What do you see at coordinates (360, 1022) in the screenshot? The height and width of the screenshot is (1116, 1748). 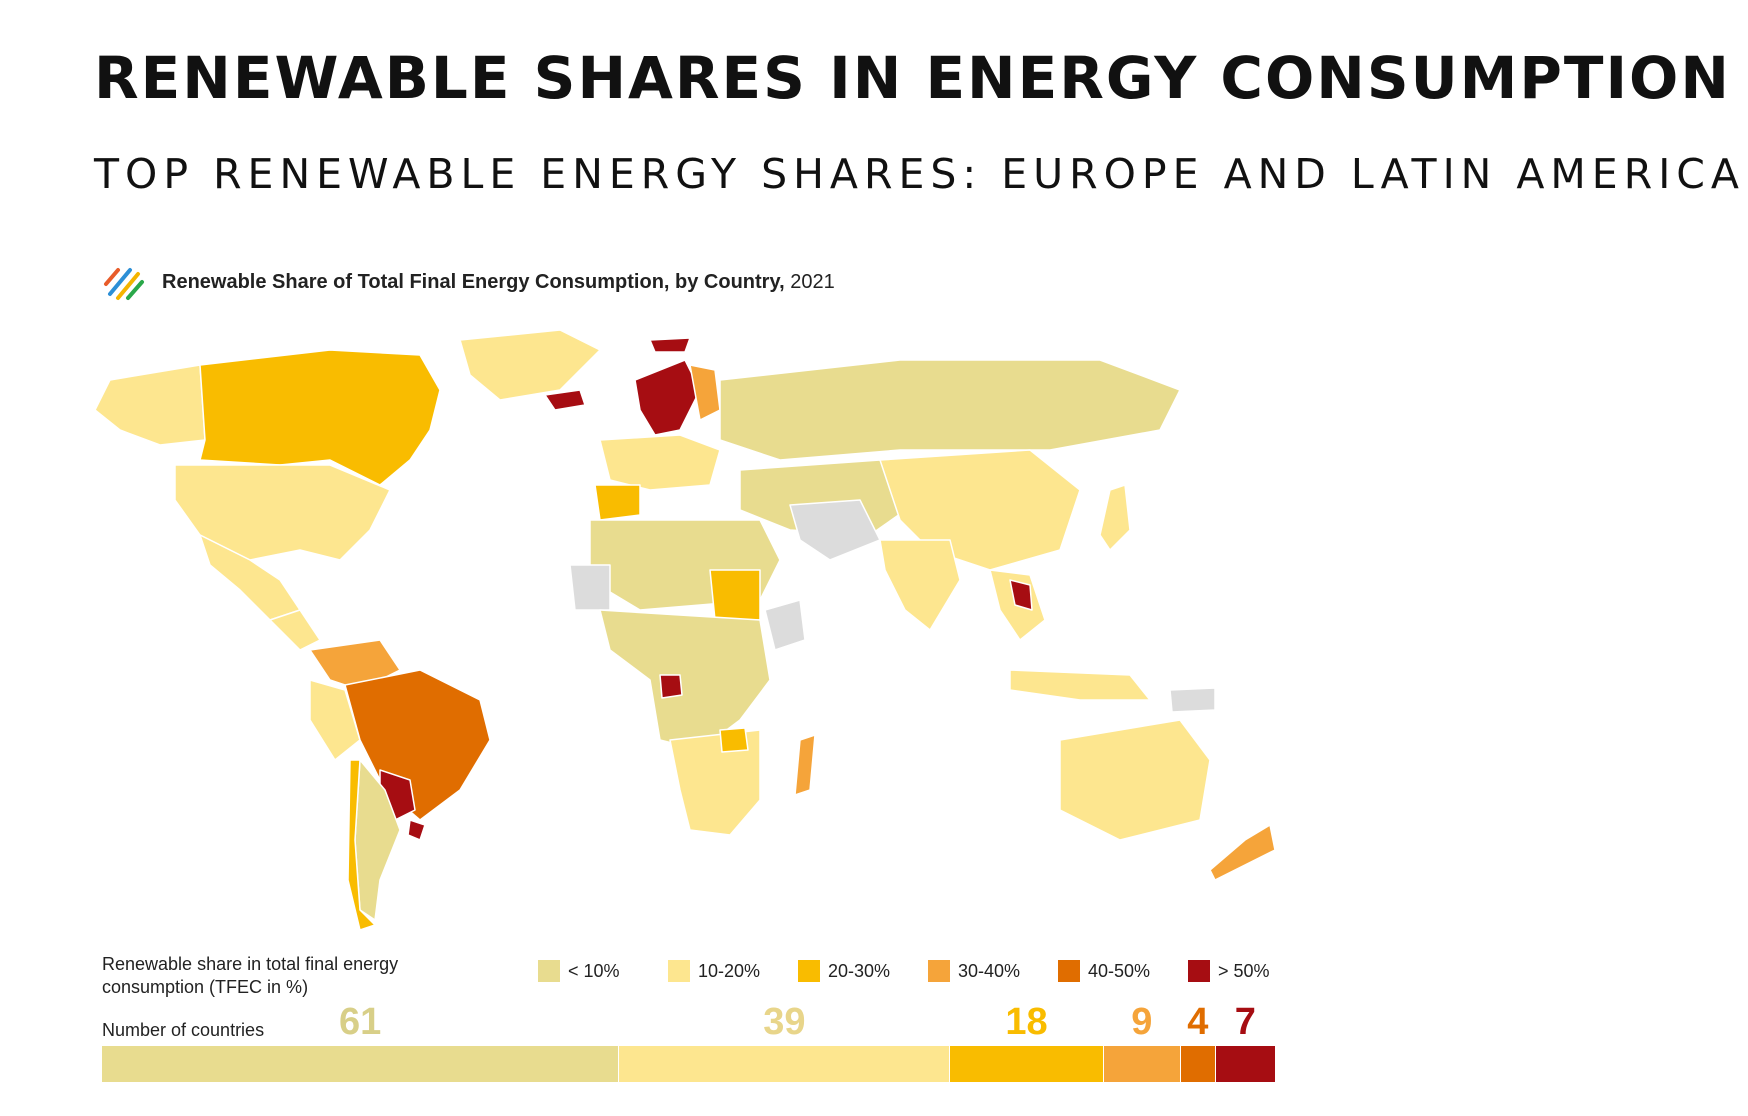 I see `count-value: 61` at bounding box center [360, 1022].